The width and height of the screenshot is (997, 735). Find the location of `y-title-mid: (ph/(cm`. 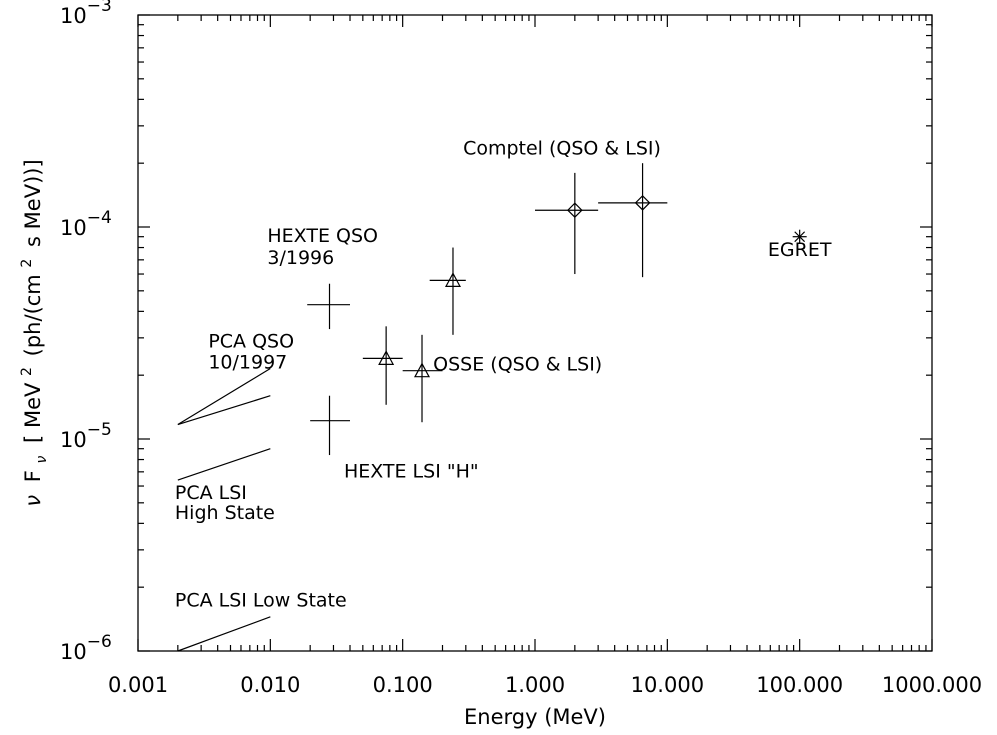

y-title-mid: (ph/(cm is located at coordinates (33, 315).